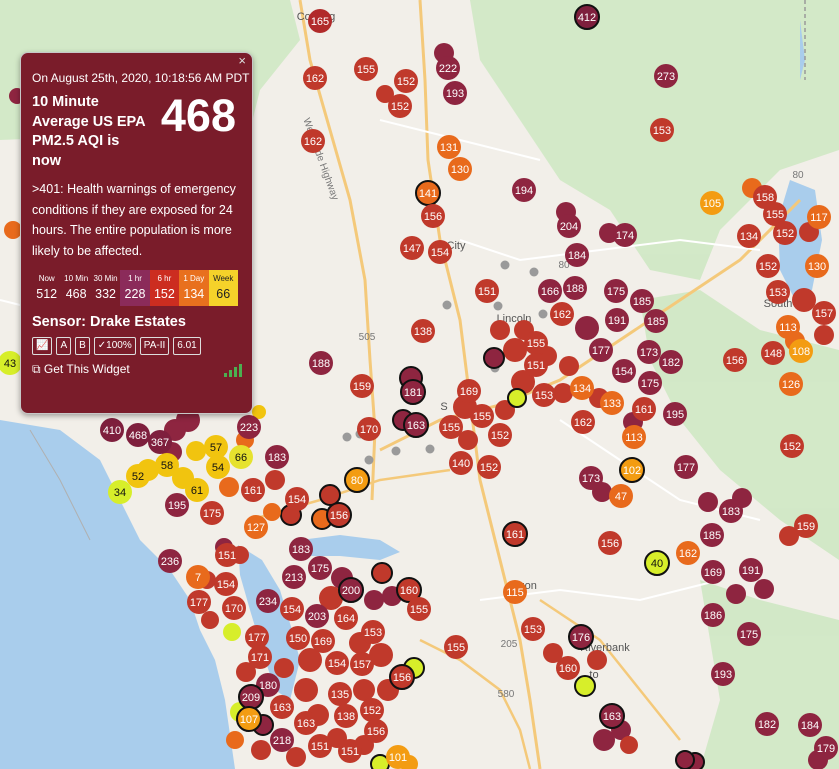 This screenshot has width=839, height=769. I want to click on sensor-marker: 152, so click(500, 435).